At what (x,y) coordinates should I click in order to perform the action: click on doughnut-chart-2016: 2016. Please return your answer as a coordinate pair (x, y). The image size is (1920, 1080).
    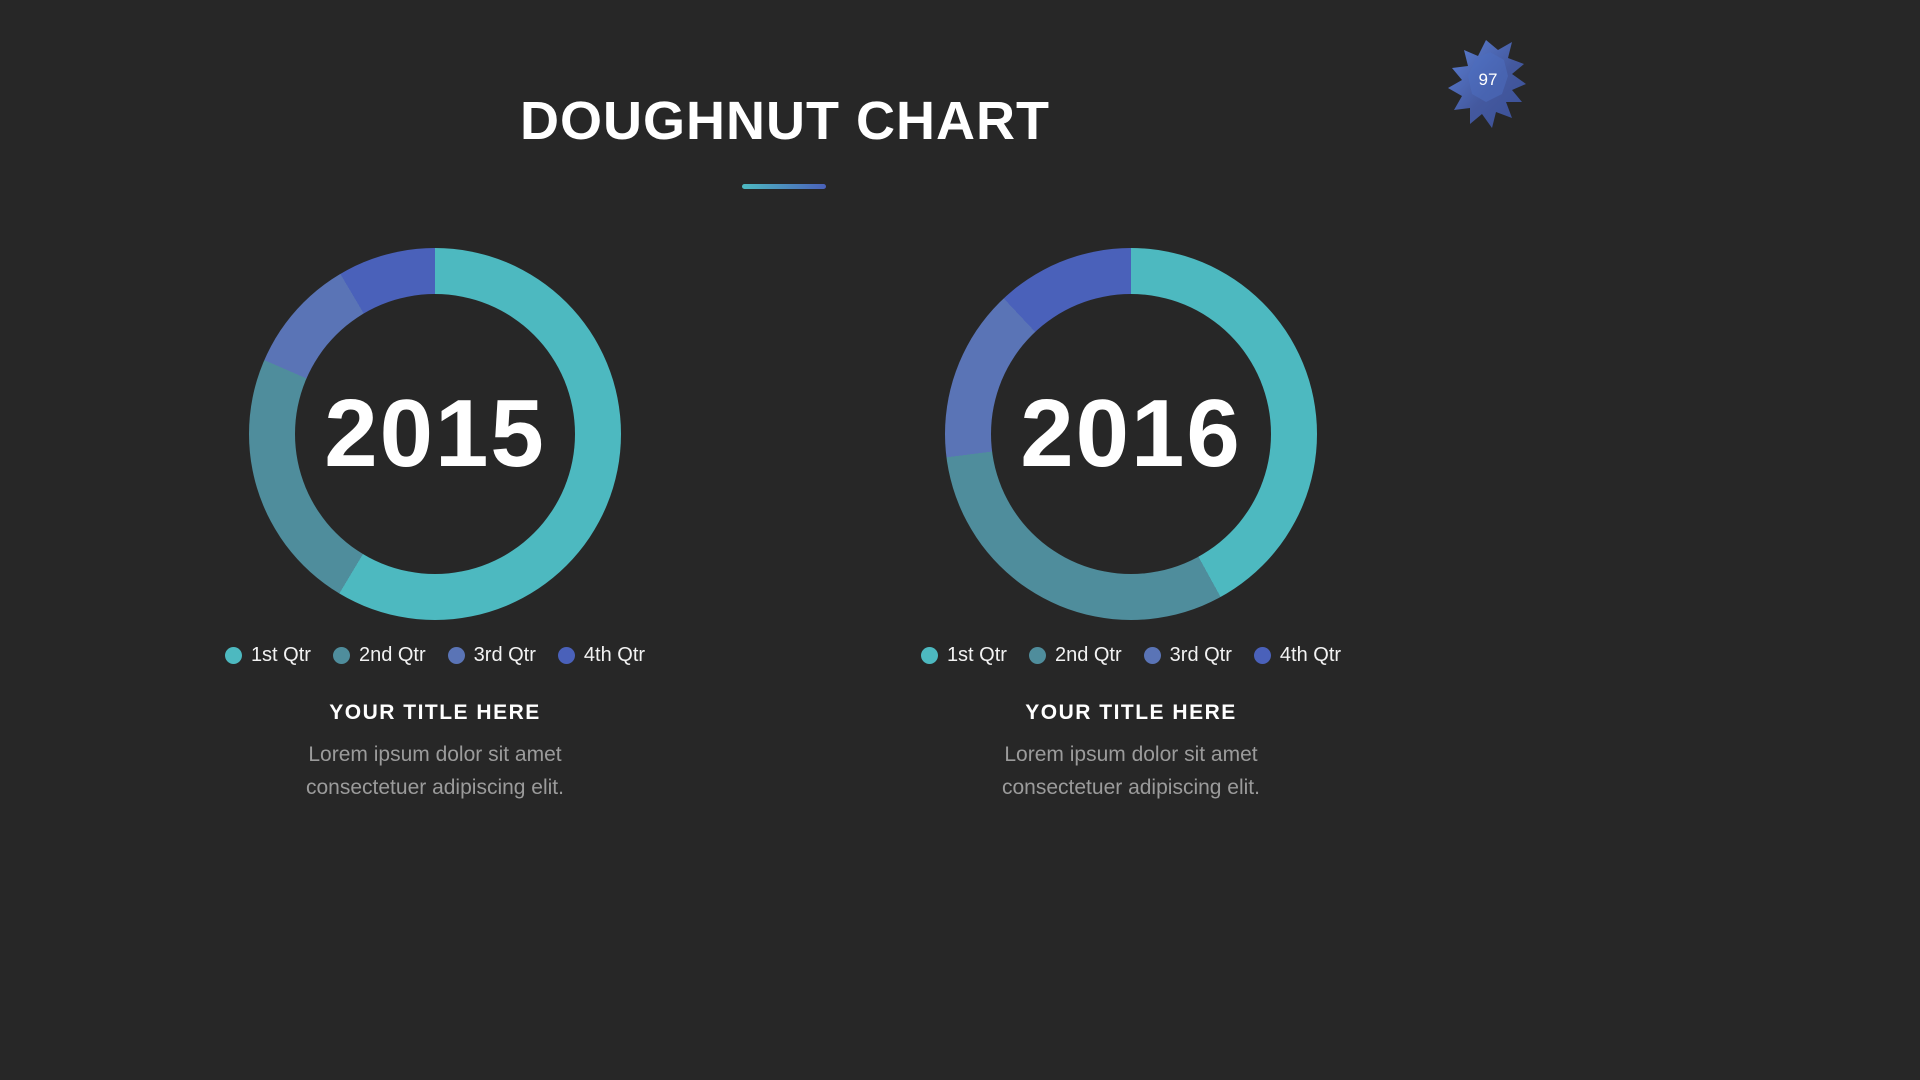
    Looking at the image, I should click on (1131, 434).